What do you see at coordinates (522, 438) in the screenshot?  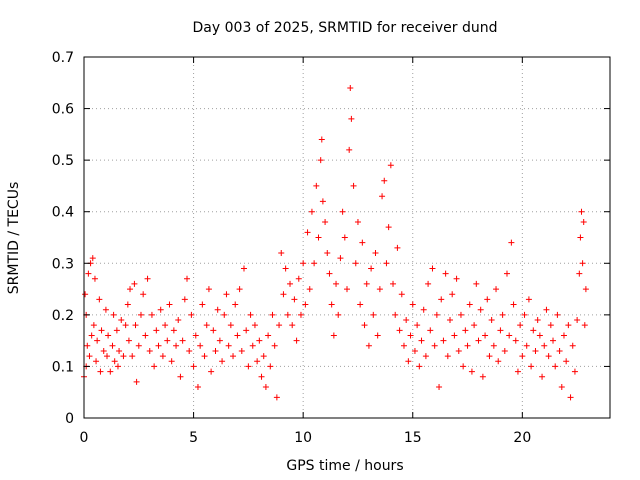 I see `x-tick-label: 20` at bounding box center [522, 438].